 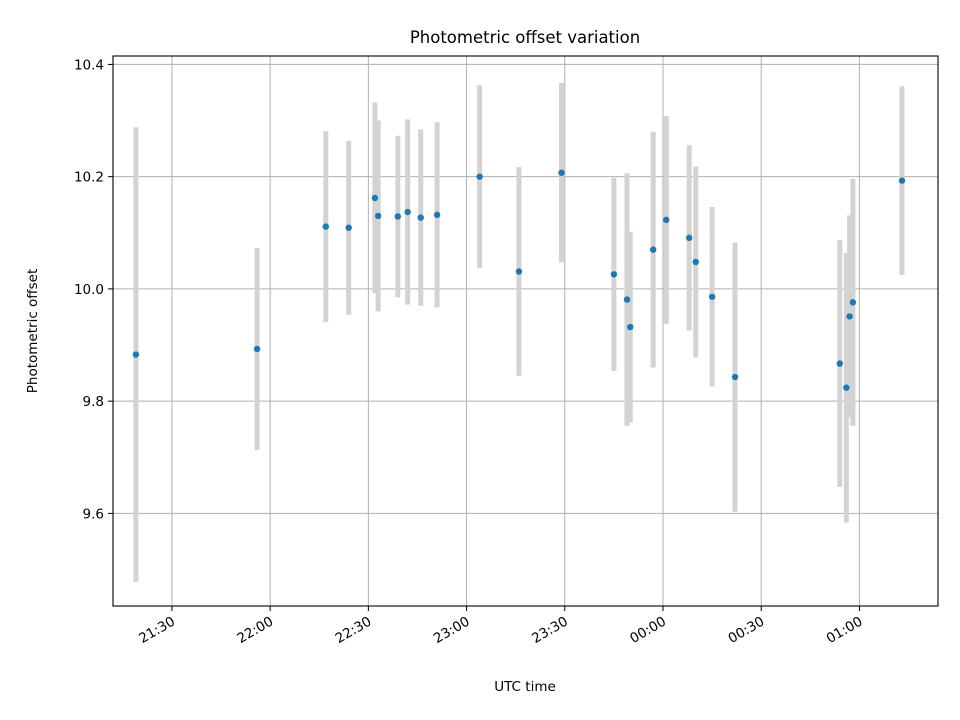 What do you see at coordinates (33, 331) in the screenshot?
I see `y-axis-label: Photometric offset` at bounding box center [33, 331].